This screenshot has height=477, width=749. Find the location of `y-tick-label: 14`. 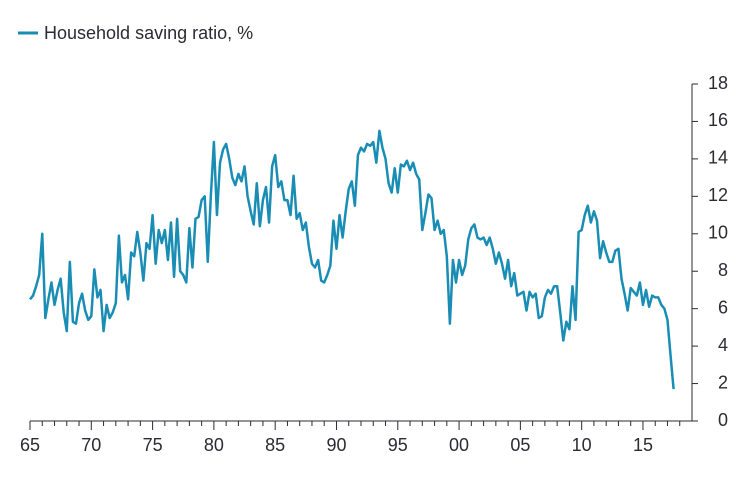

y-tick-label: 14 is located at coordinates (718, 158).